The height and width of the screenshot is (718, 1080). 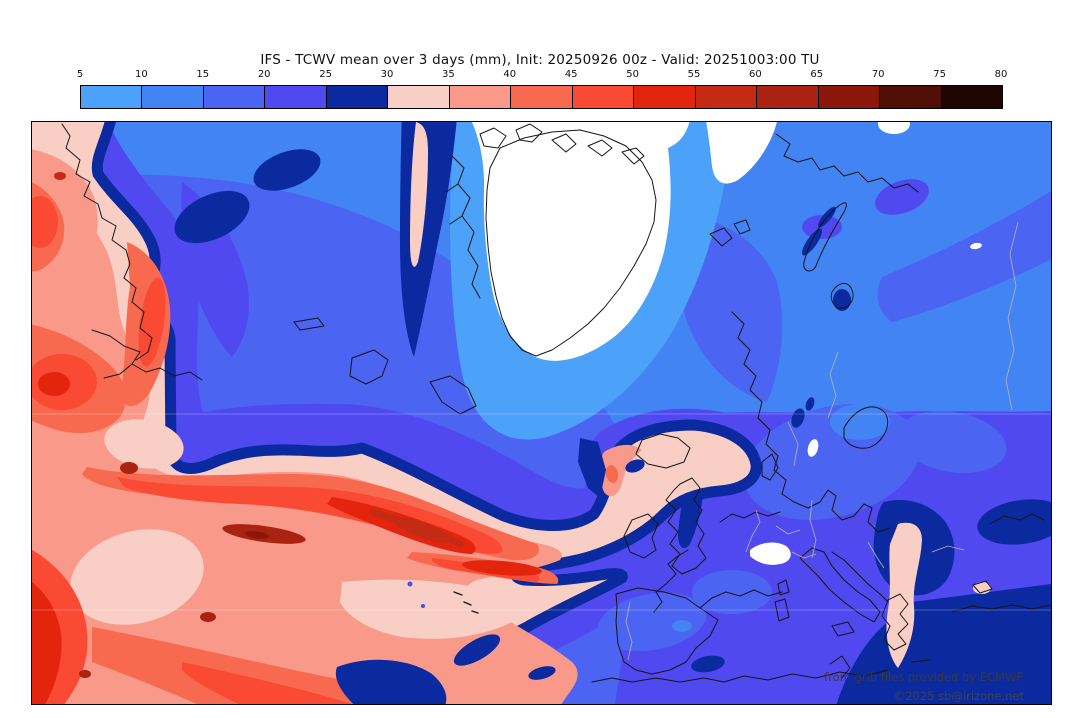 What do you see at coordinates (694, 74) in the screenshot?
I see `colorbar-tick-label: 55` at bounding box center [694, 74].